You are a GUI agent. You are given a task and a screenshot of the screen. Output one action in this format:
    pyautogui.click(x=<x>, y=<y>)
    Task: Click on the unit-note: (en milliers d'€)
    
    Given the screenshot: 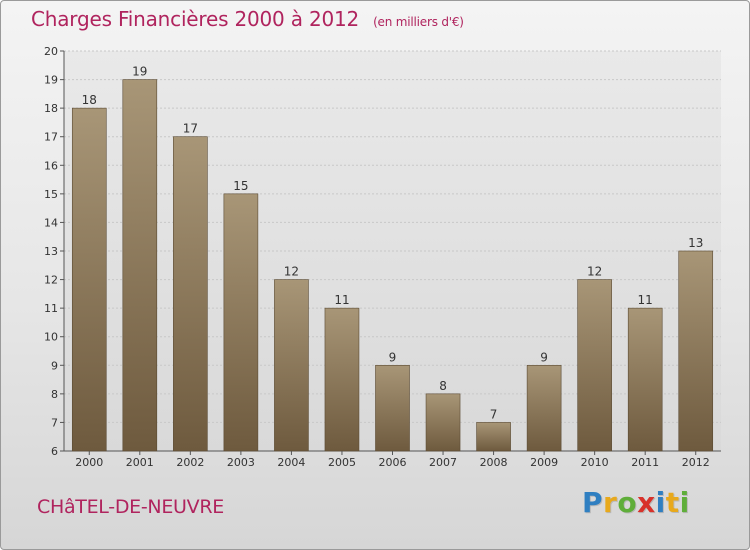 What is the action you would take?
    pyautogui.click(x=418, y=22)
    